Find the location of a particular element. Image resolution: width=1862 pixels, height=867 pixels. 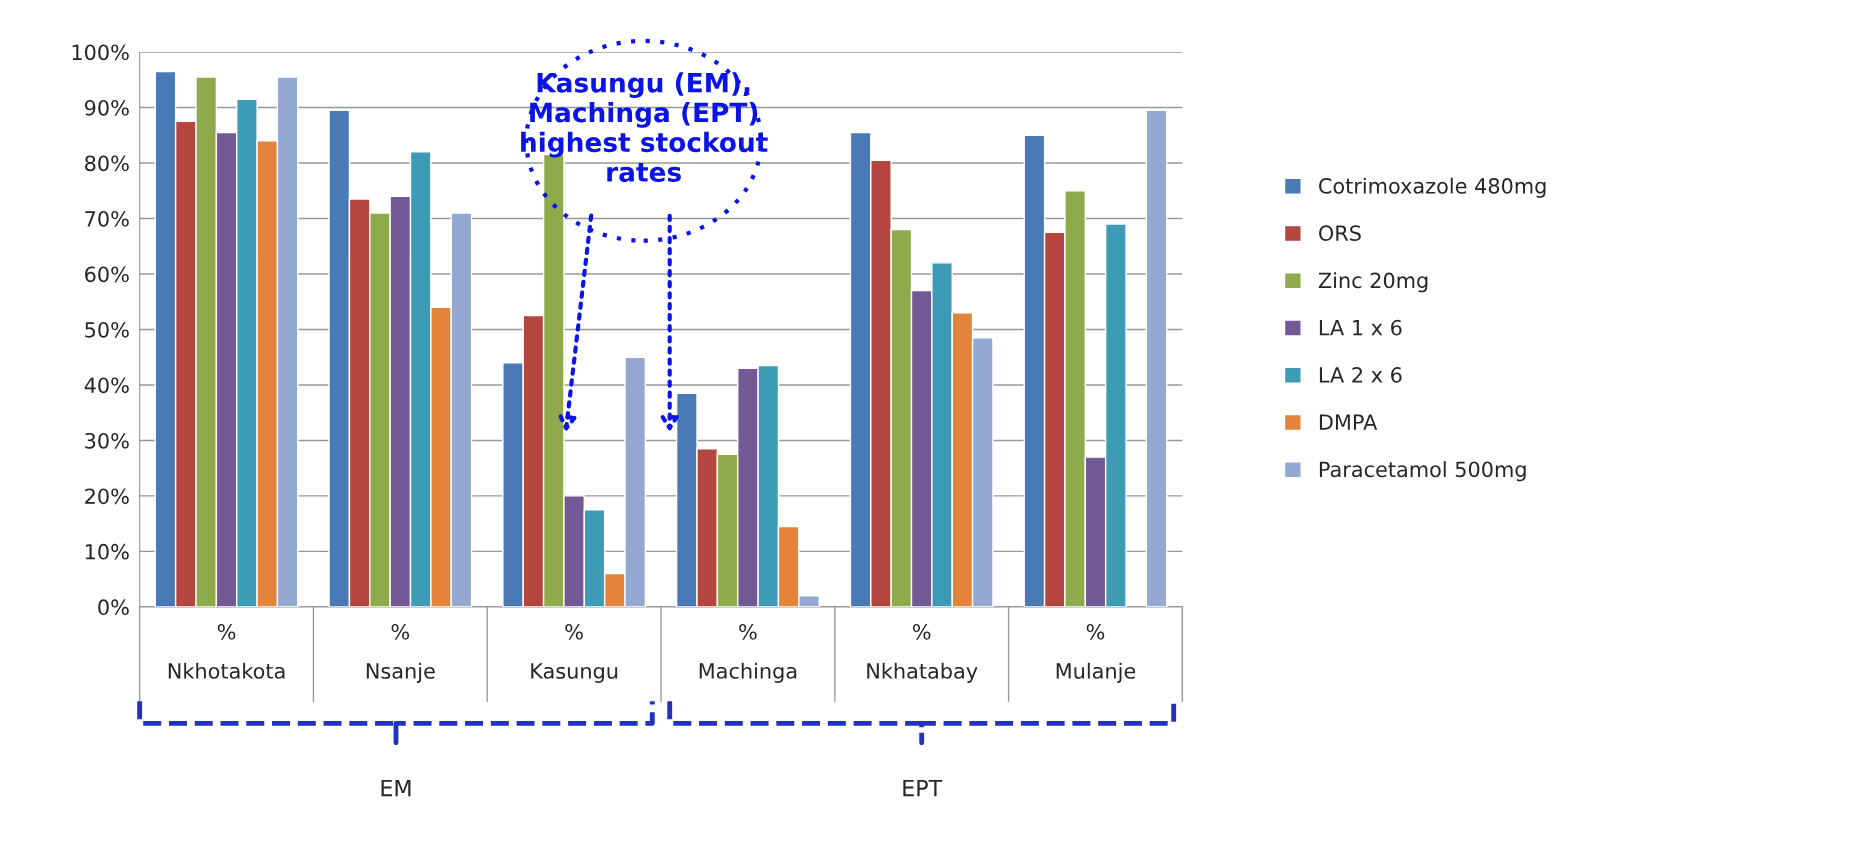

y-tick-label: 0% is located at coordinates (113, 607).